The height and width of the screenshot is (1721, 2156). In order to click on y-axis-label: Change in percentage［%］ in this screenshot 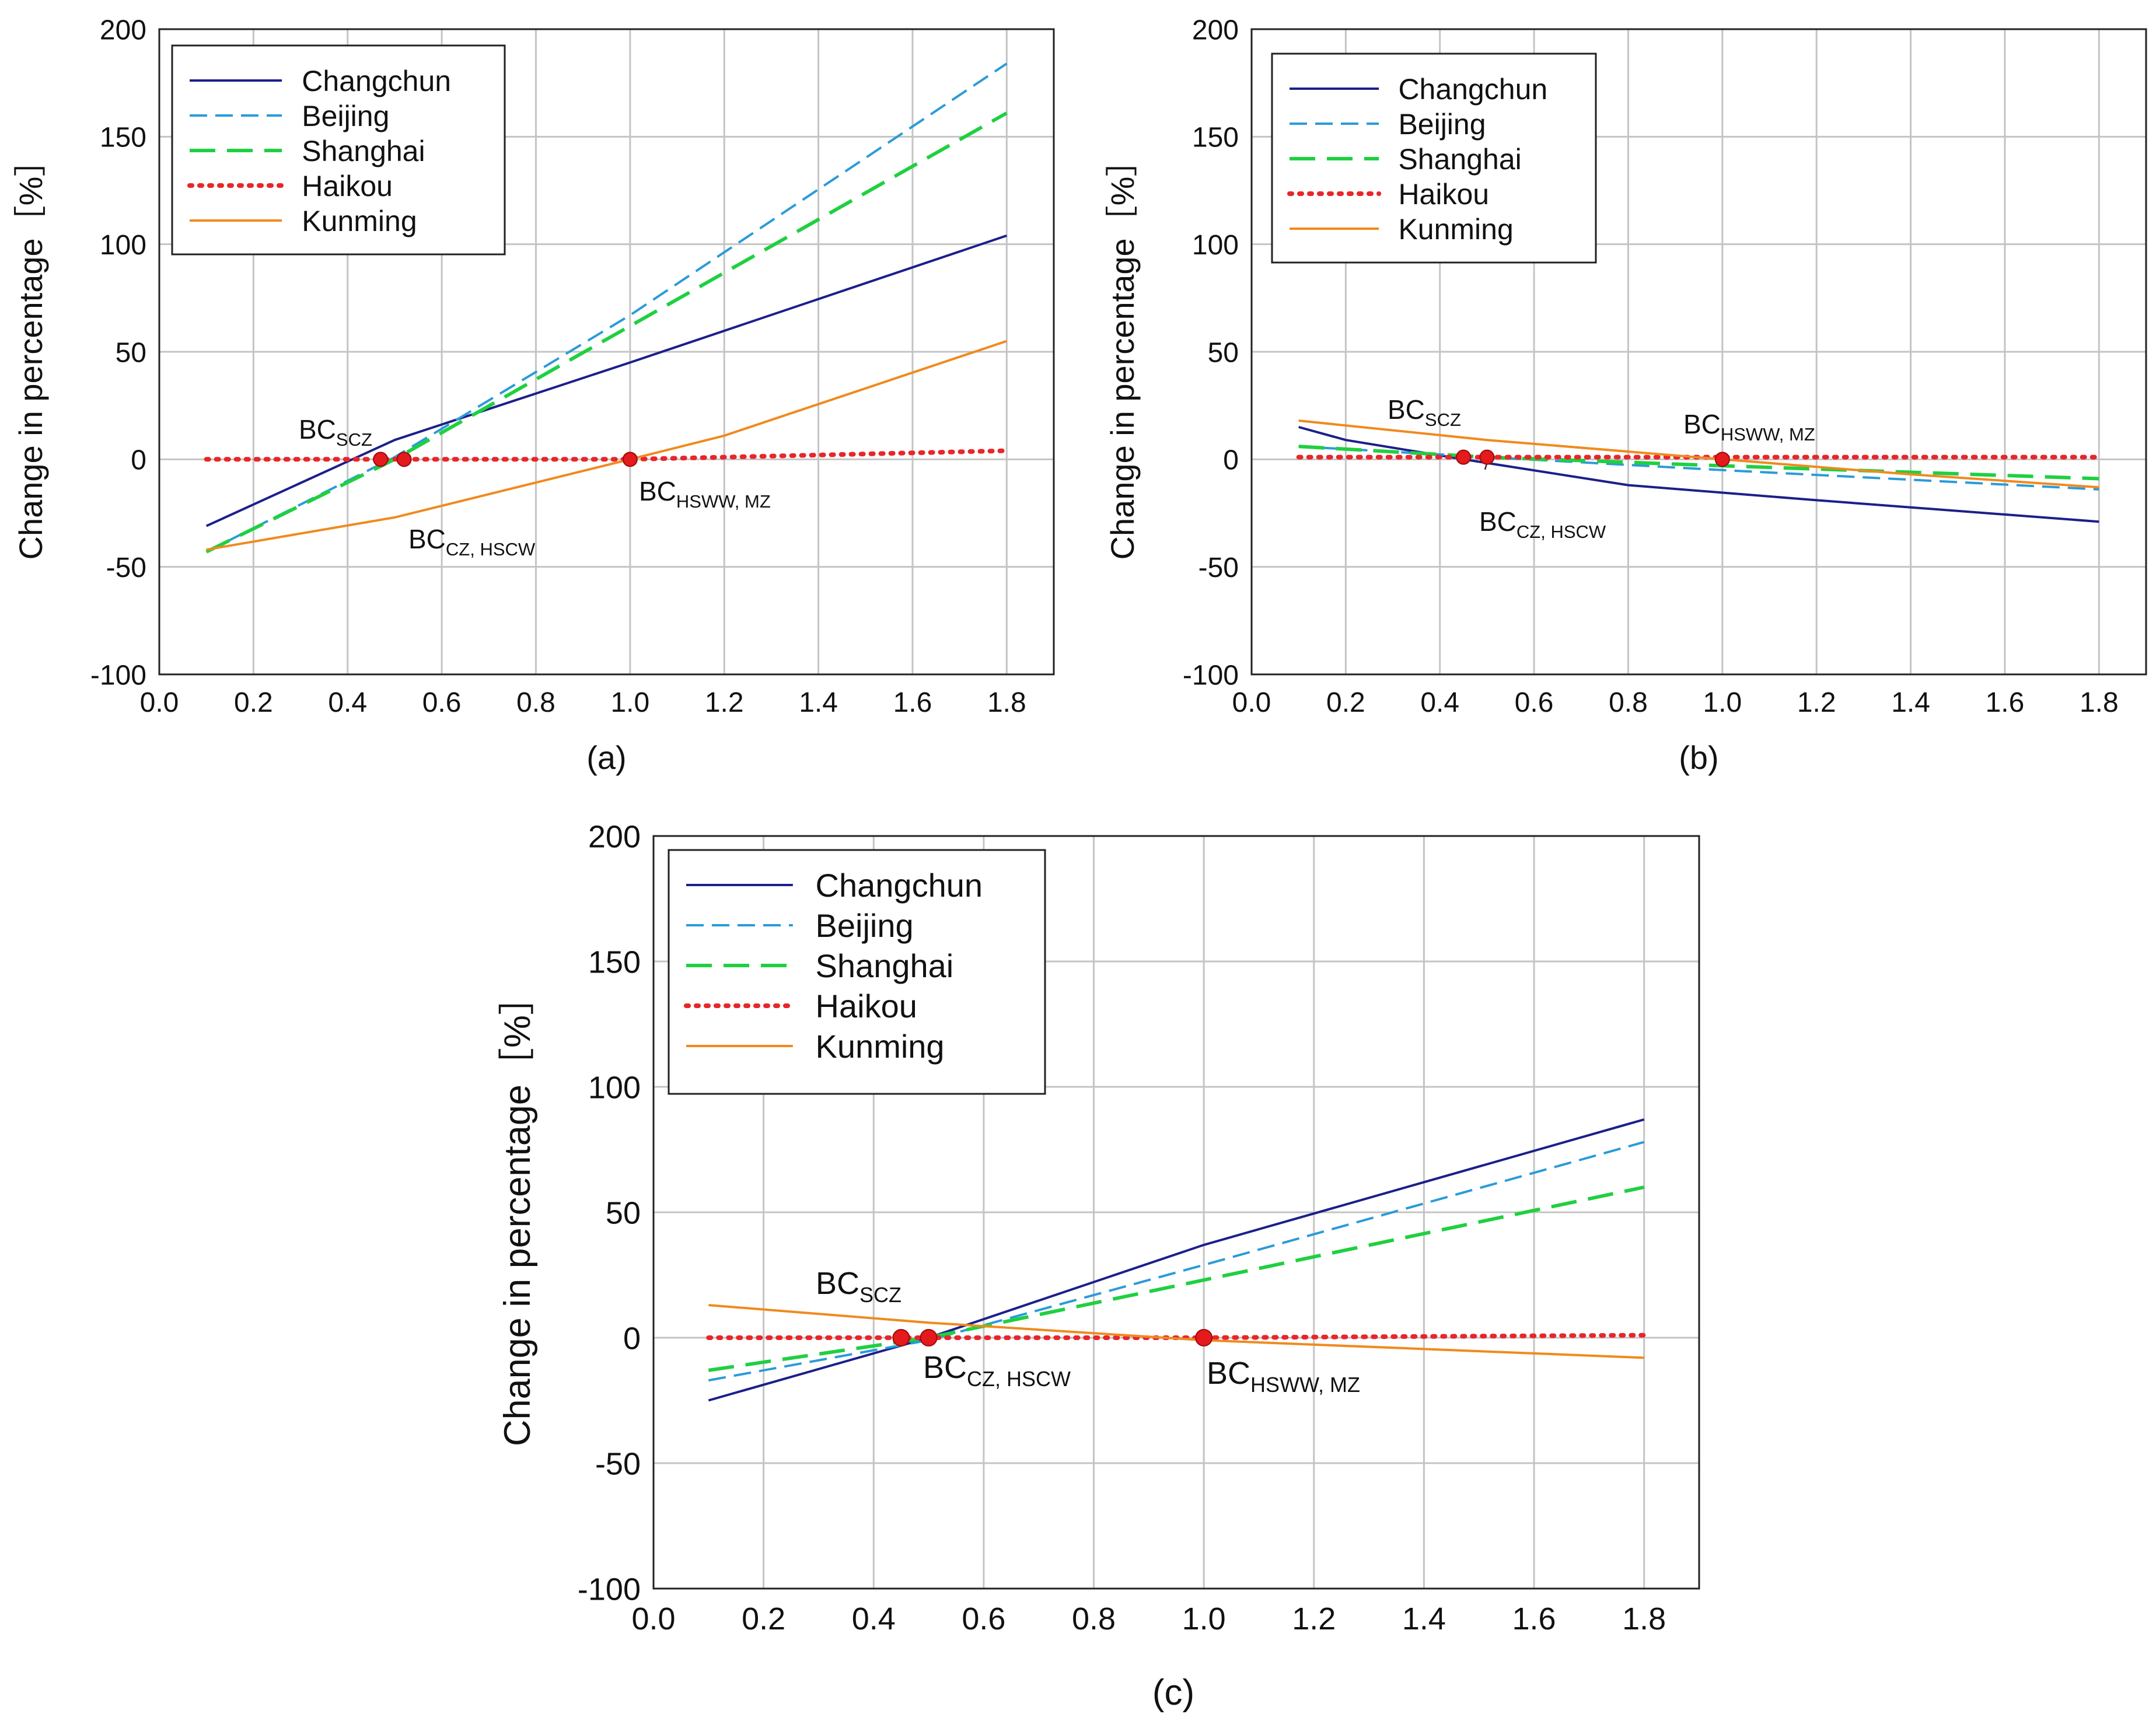, I will do `click(1122, 352)`.